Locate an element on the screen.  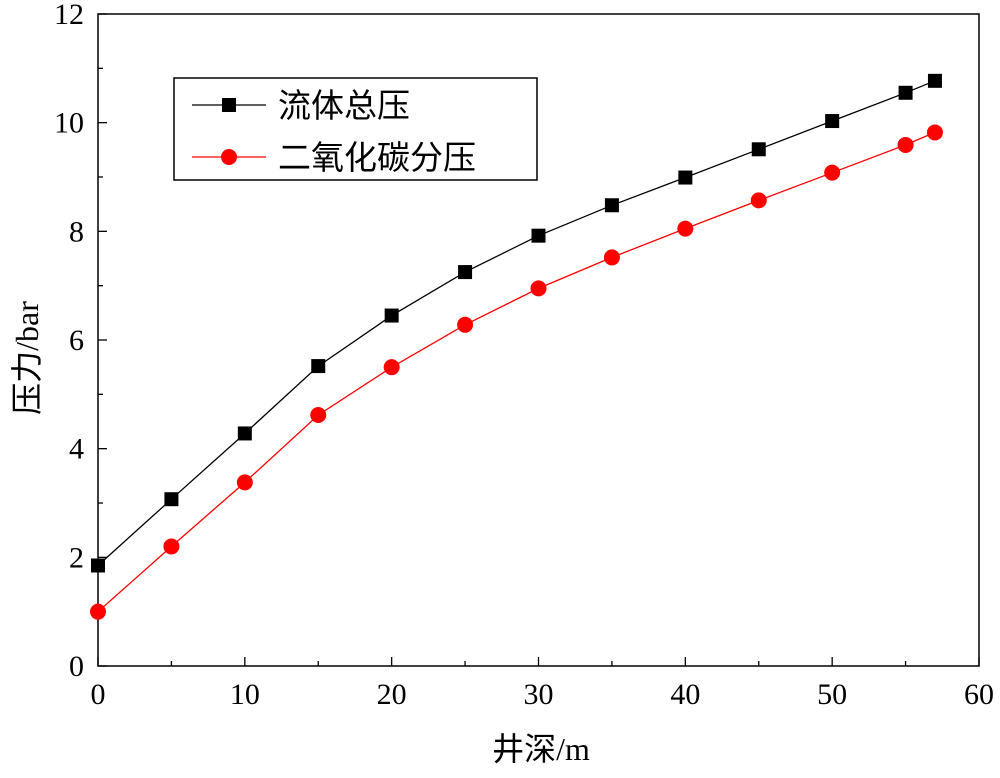
y-axis-title: 压力/bar is located at coordinates (27, 358).